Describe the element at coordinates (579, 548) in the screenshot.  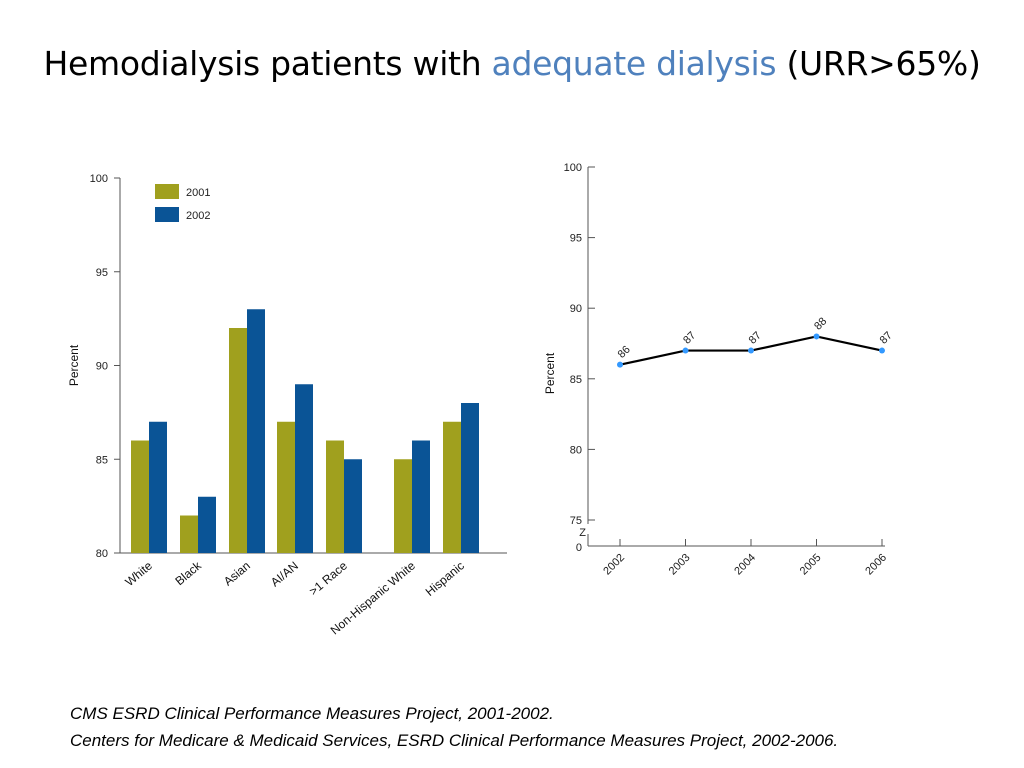
I see `y-zero-label: 0` at that location.